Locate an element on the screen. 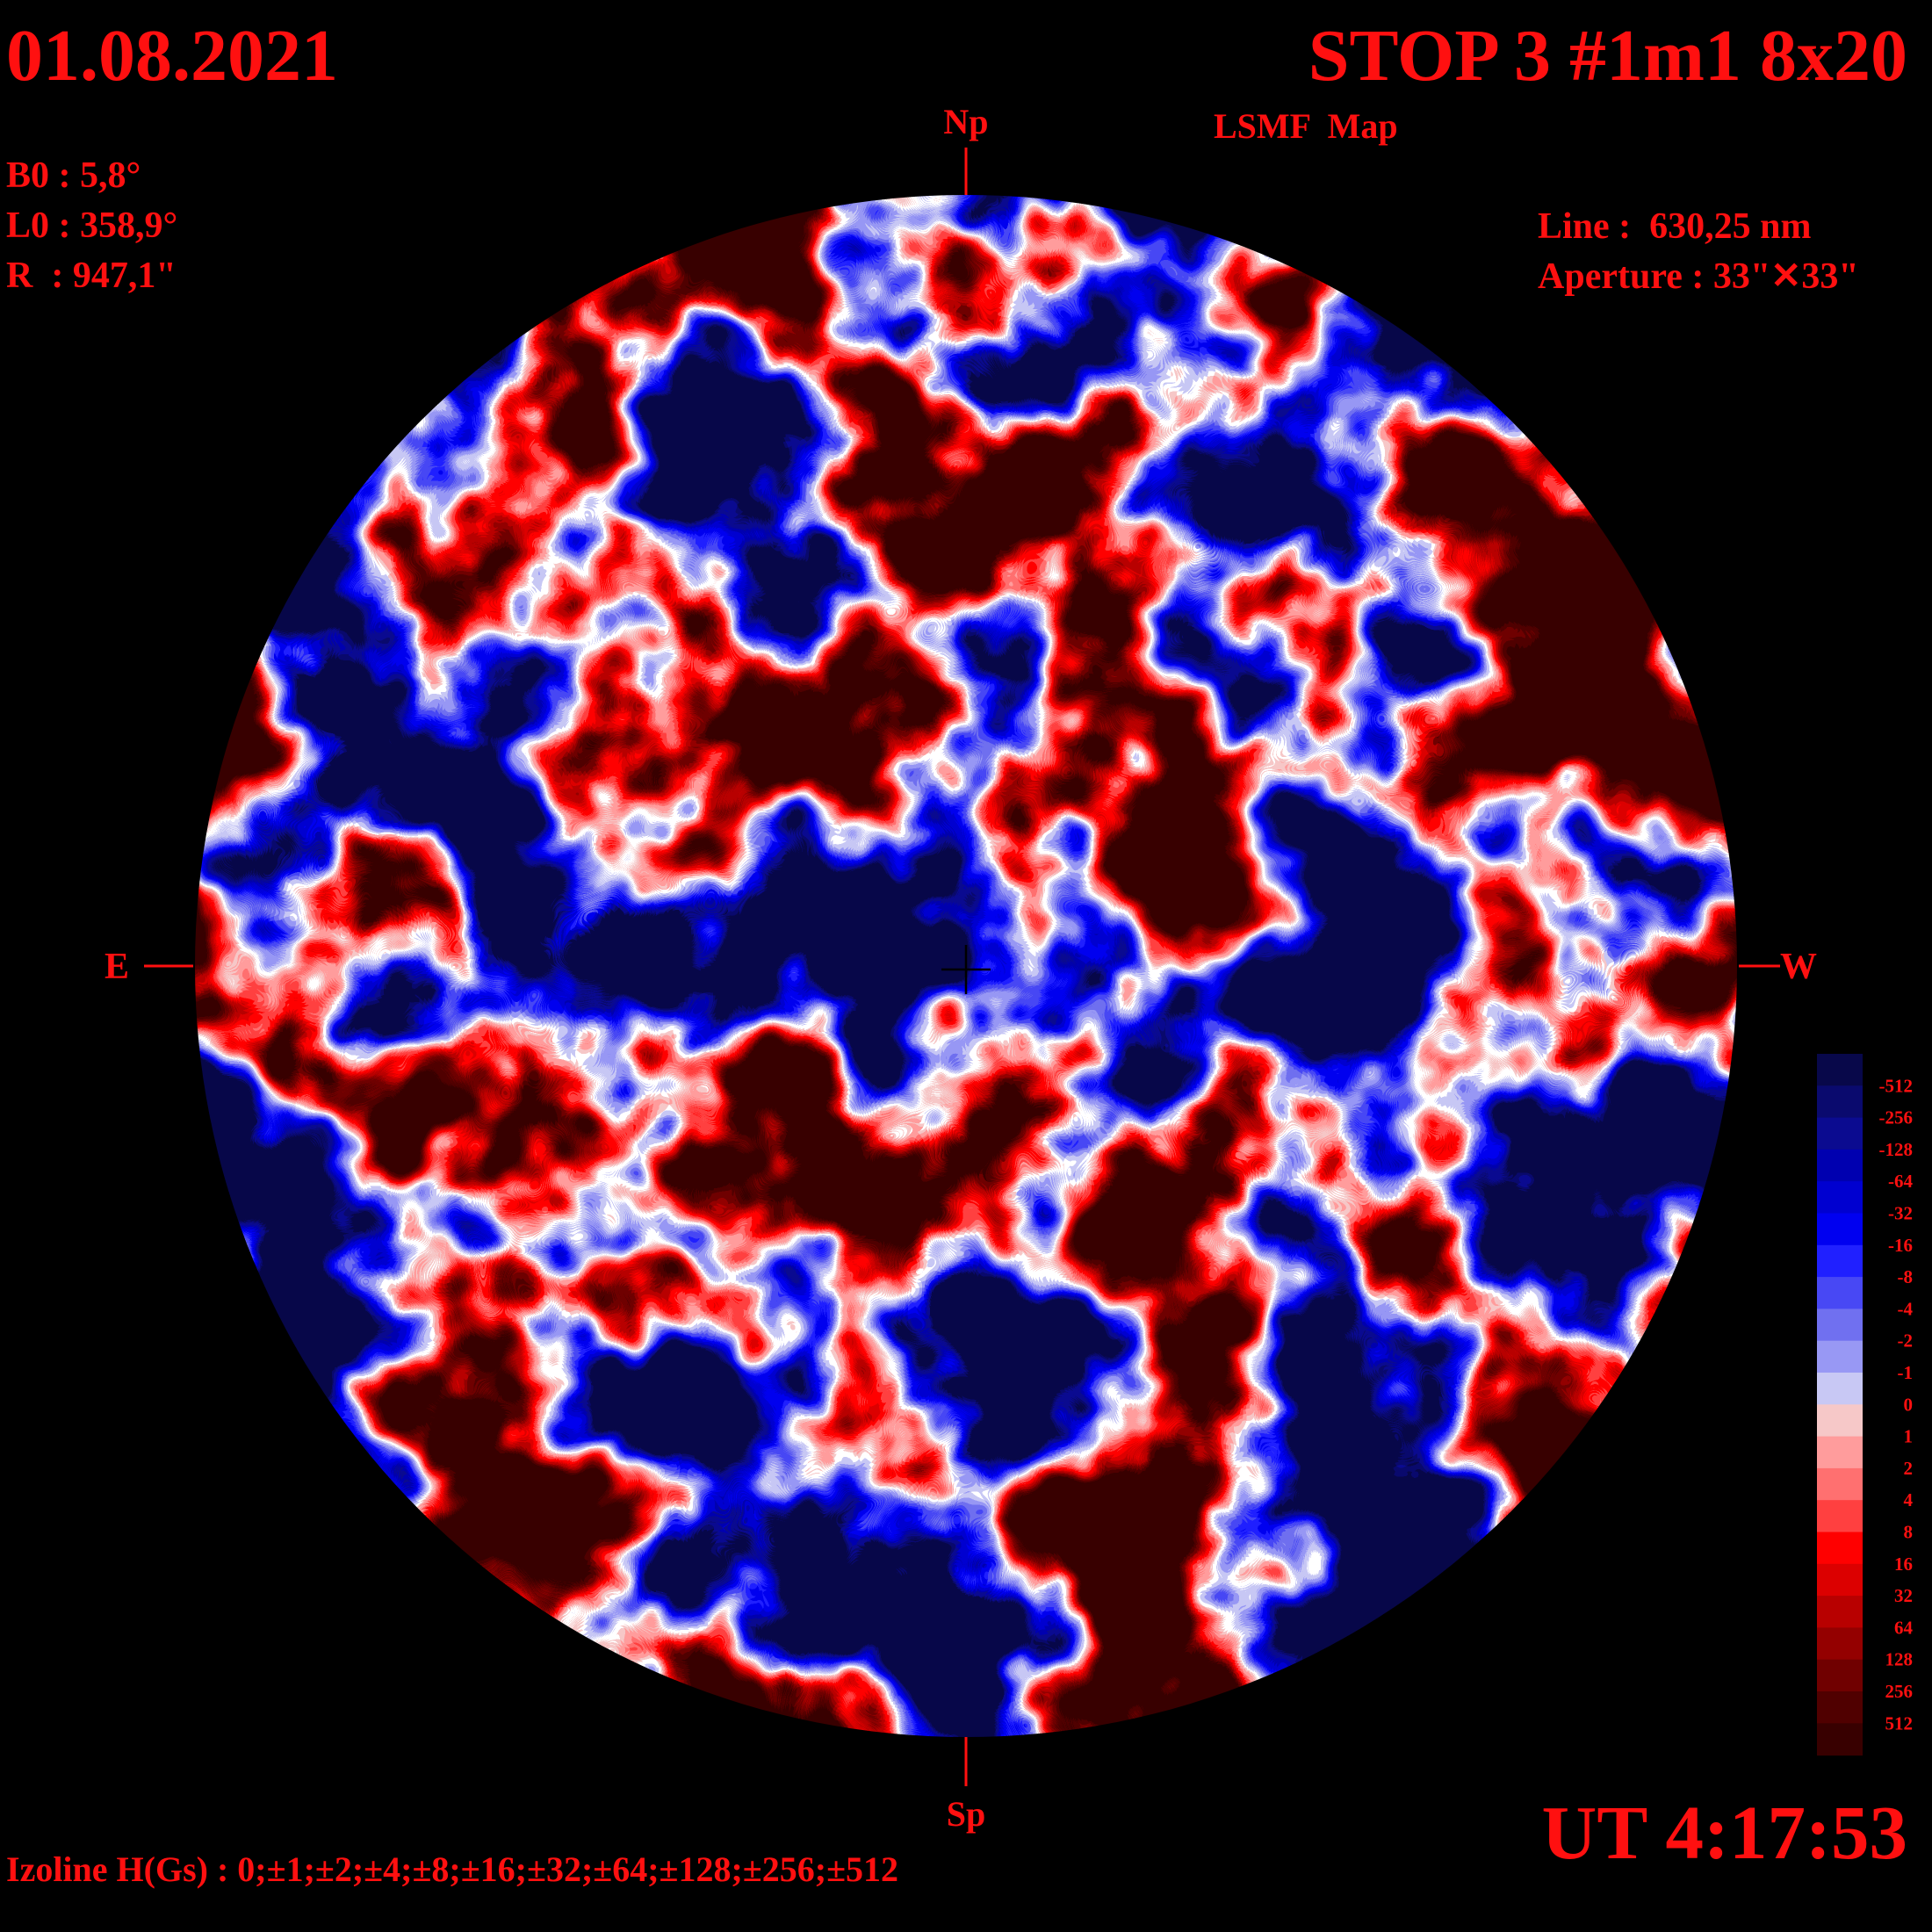 The image size is (1932, 1932). colorbar-label: -4 is located at coordinates (1906, 1308).